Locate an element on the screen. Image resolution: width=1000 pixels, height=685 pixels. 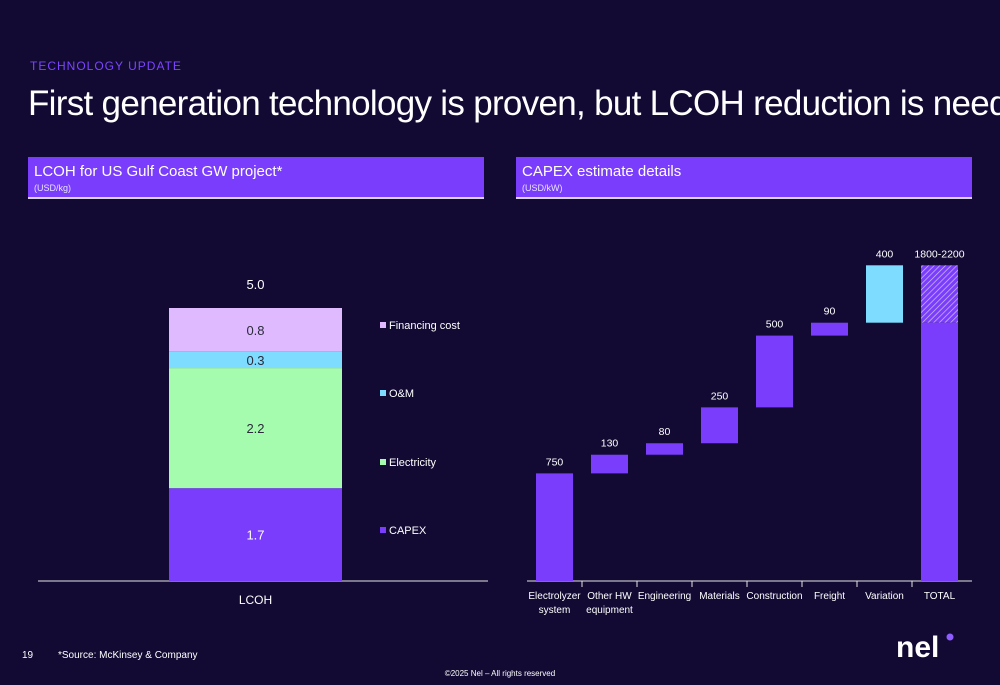
legend-swatch-electricity is located at coordinates (383, 462).